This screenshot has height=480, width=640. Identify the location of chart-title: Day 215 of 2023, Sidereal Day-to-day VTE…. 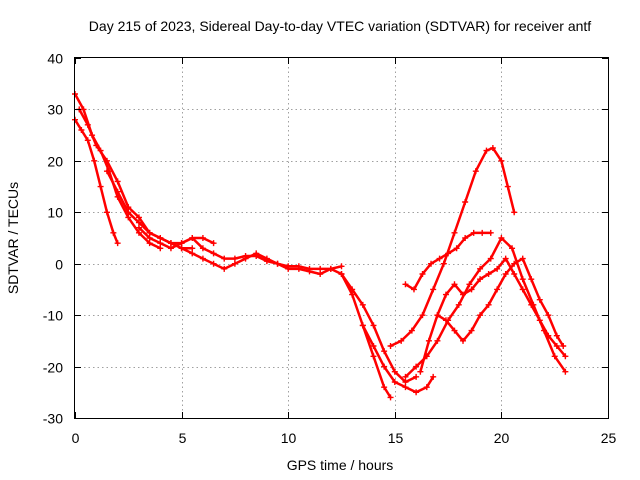
(340, 26).